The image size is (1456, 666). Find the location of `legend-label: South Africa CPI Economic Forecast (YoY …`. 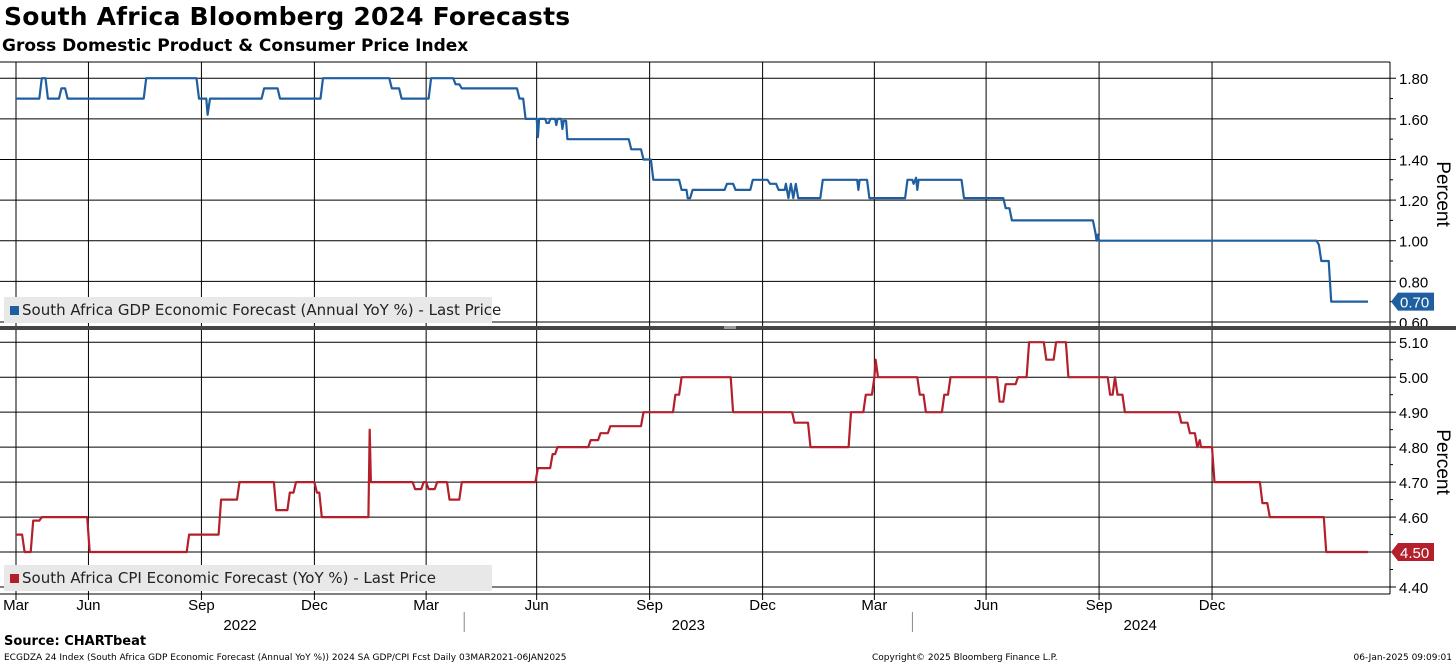

legend-label: South Africa CPI Economic Forecast (YoY … is located at coordinates (229, 578).